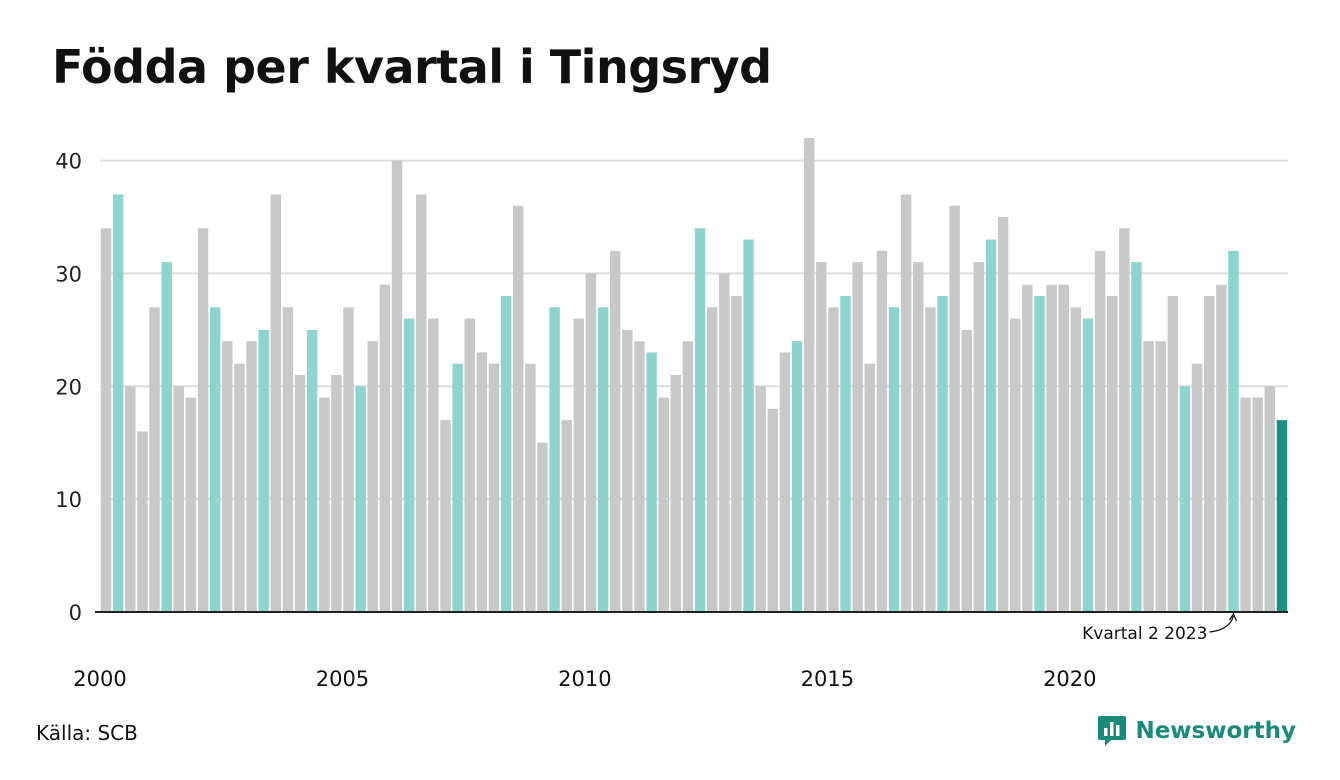  I want to click on x-tick-label: 2000, so click(99, 679).